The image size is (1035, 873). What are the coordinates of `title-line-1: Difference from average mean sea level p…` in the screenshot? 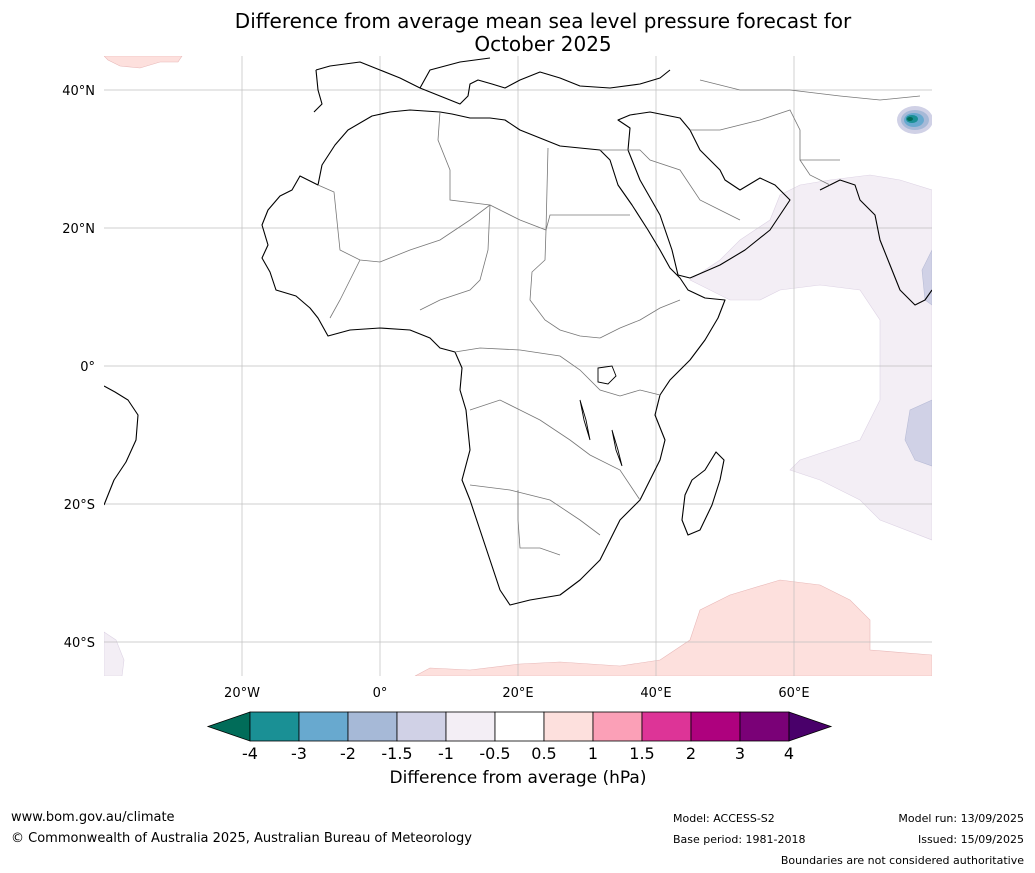 It's located at (543, 21).